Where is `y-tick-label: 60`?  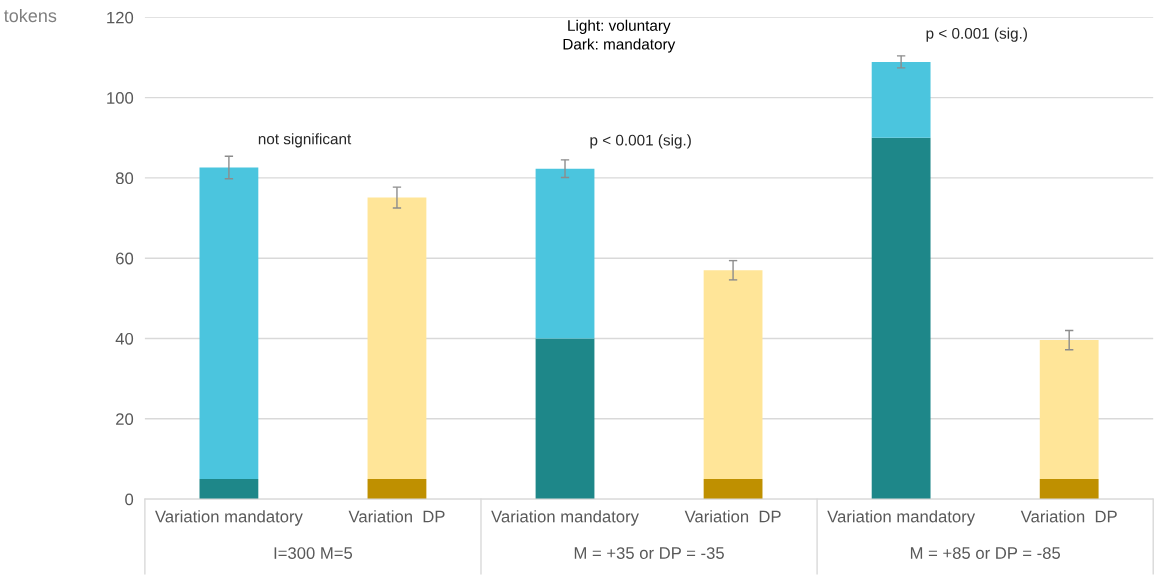
y-tick-label: 60 is located at coordinates (125, 258).